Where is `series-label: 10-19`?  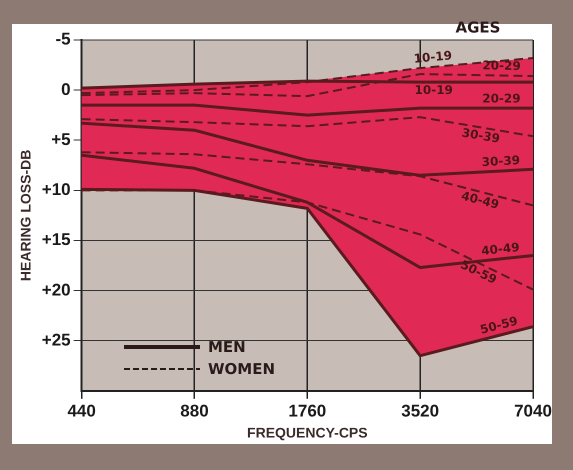 series-label: 10-19 is located at coordinates (433, 90).